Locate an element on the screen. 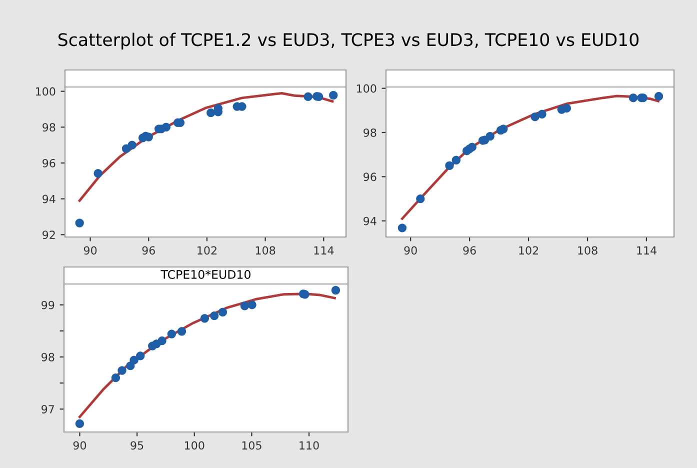  x-tick-label: 110 is located at coordinates (309, 445).